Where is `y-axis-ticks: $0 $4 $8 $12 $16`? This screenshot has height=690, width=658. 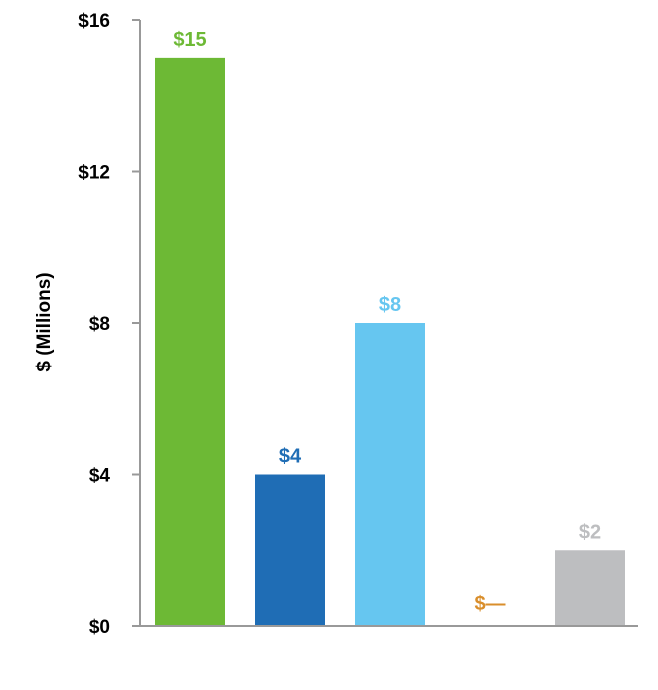 y-axis-ticks: $0 $4 $8 $12 $16 is located at coordinates (109, 324).